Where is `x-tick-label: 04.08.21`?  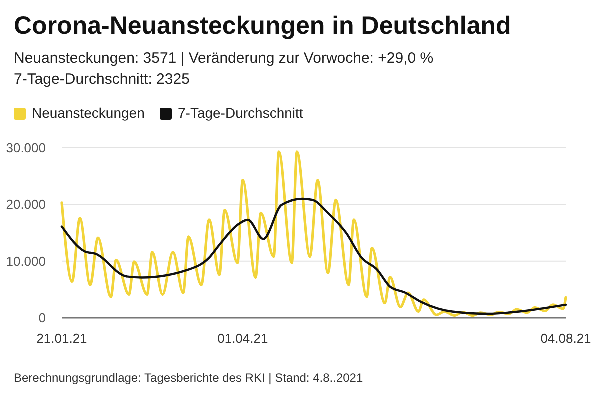 x-tick-label: 04.08.21 is located at coordinates (566, 338).